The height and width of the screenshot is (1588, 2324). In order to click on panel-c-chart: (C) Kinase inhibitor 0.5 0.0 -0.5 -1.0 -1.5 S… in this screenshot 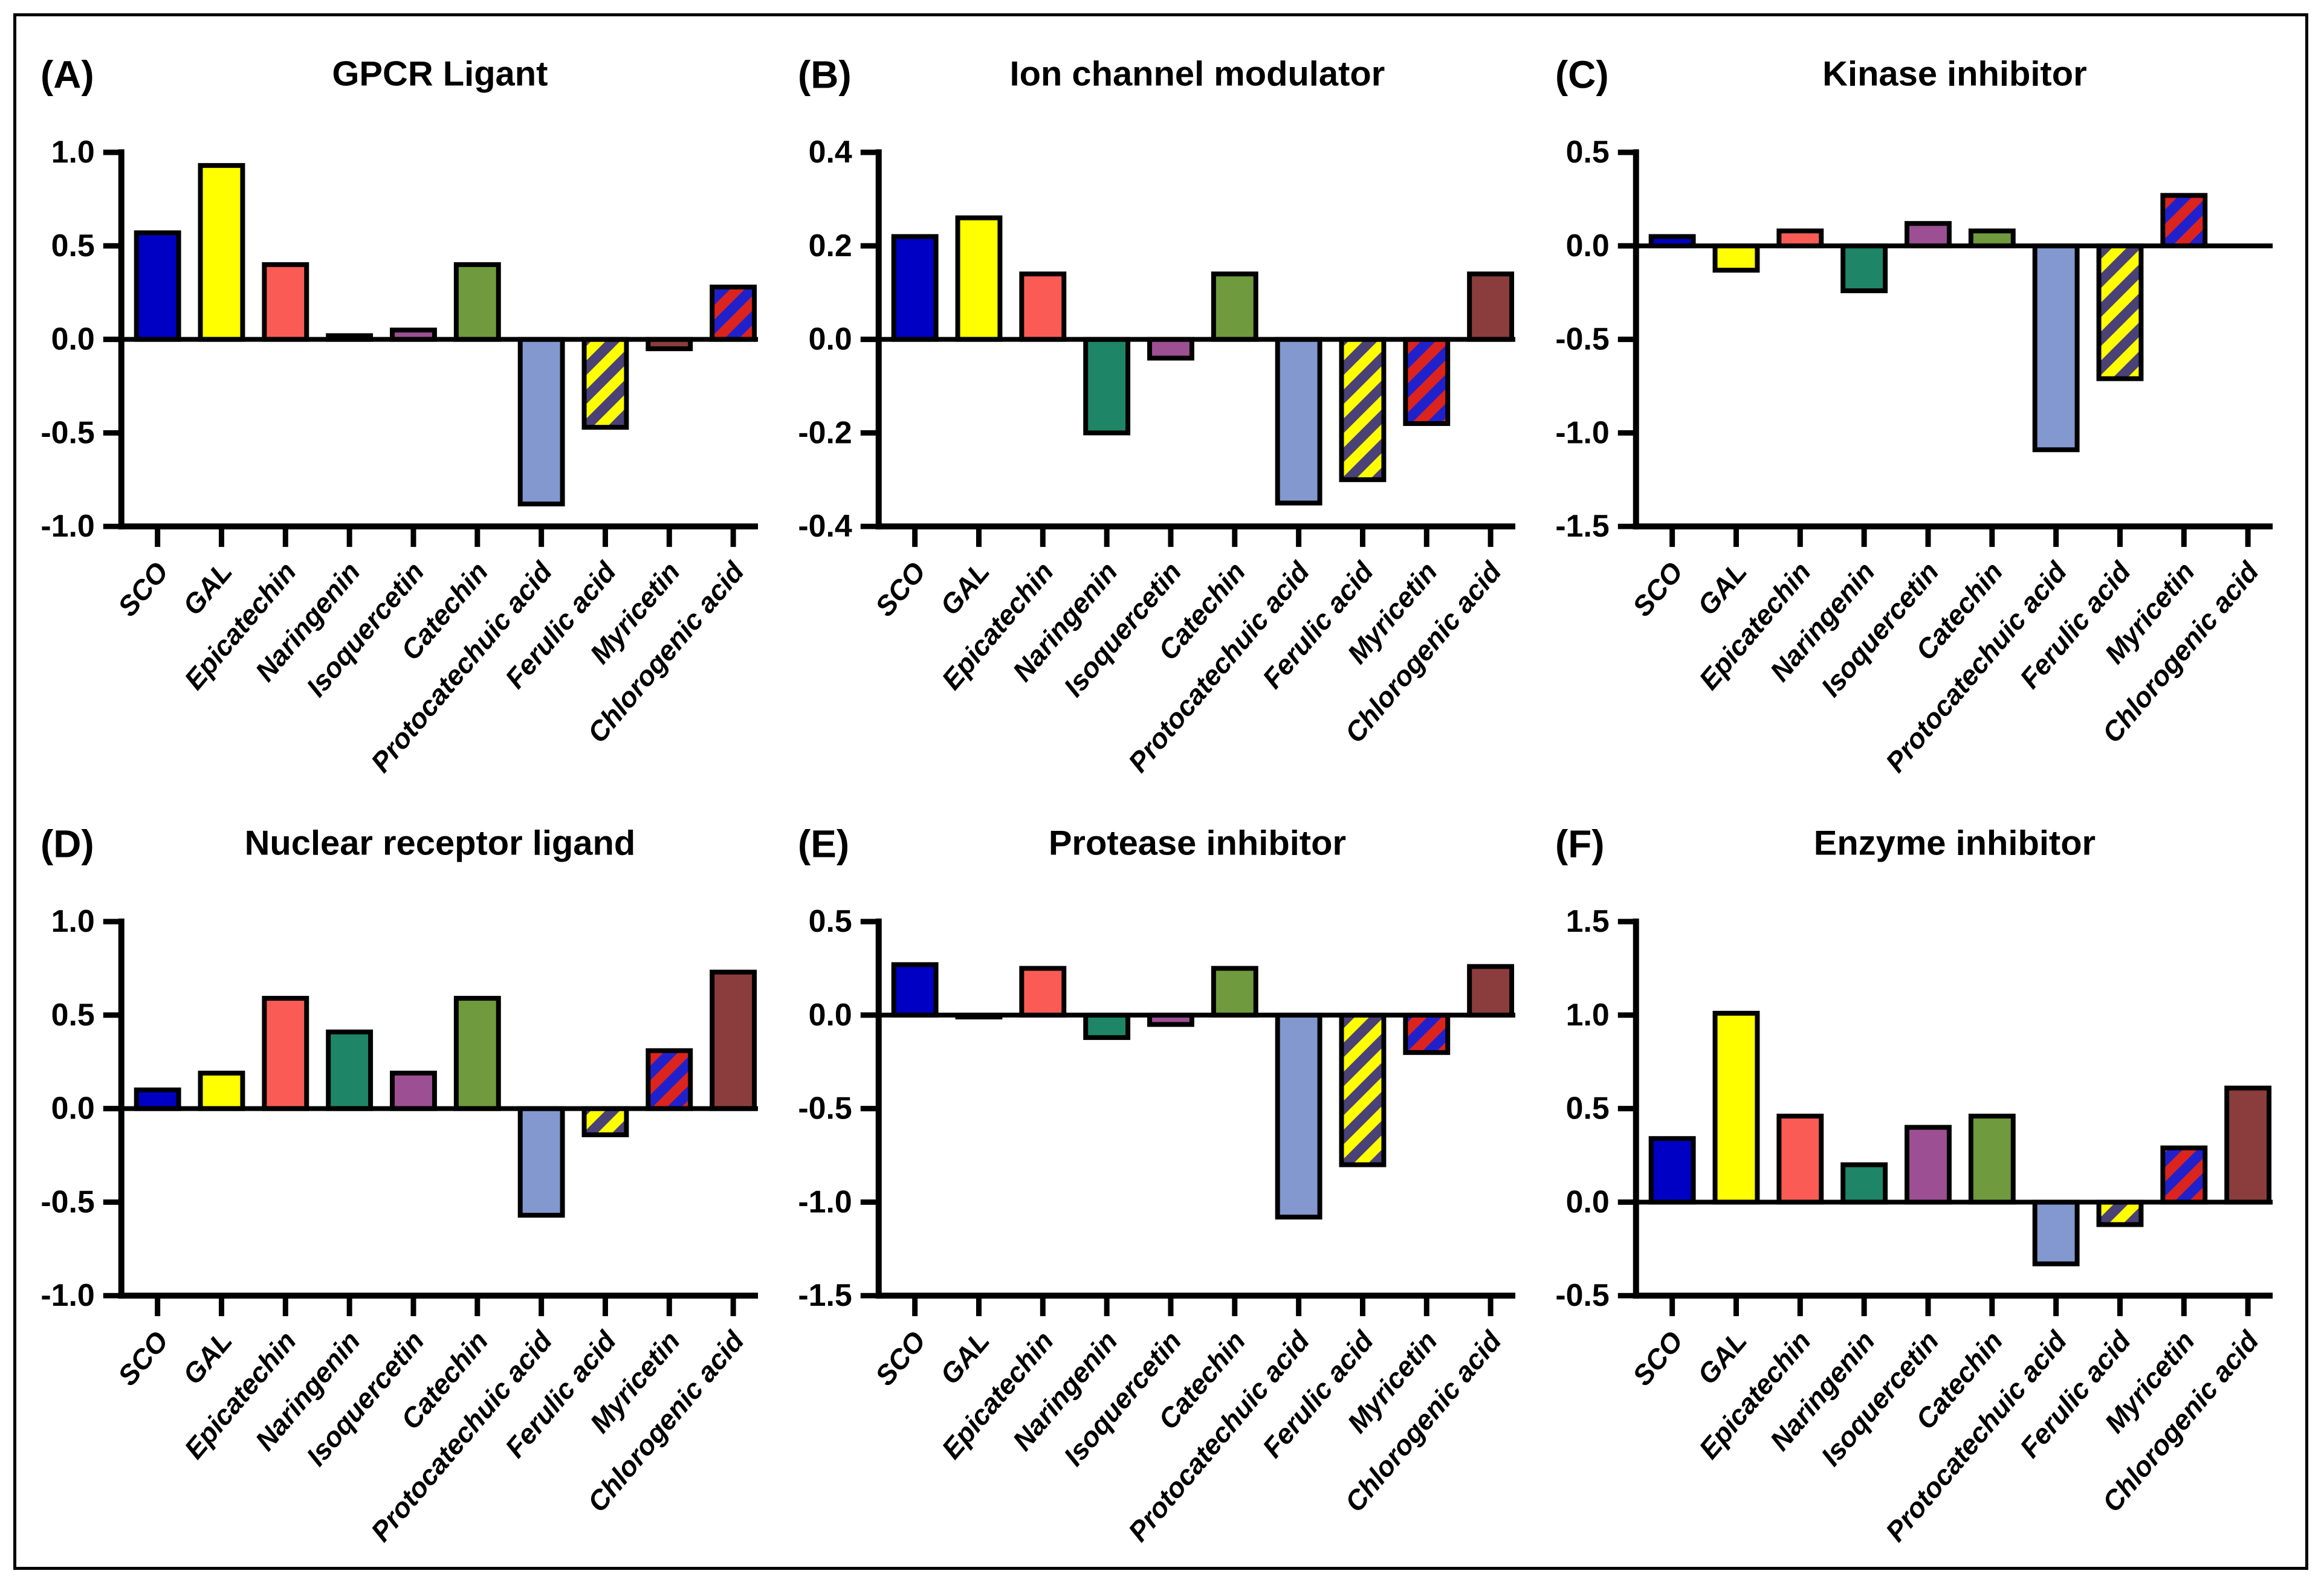, I will do `click(1914, 415)`.